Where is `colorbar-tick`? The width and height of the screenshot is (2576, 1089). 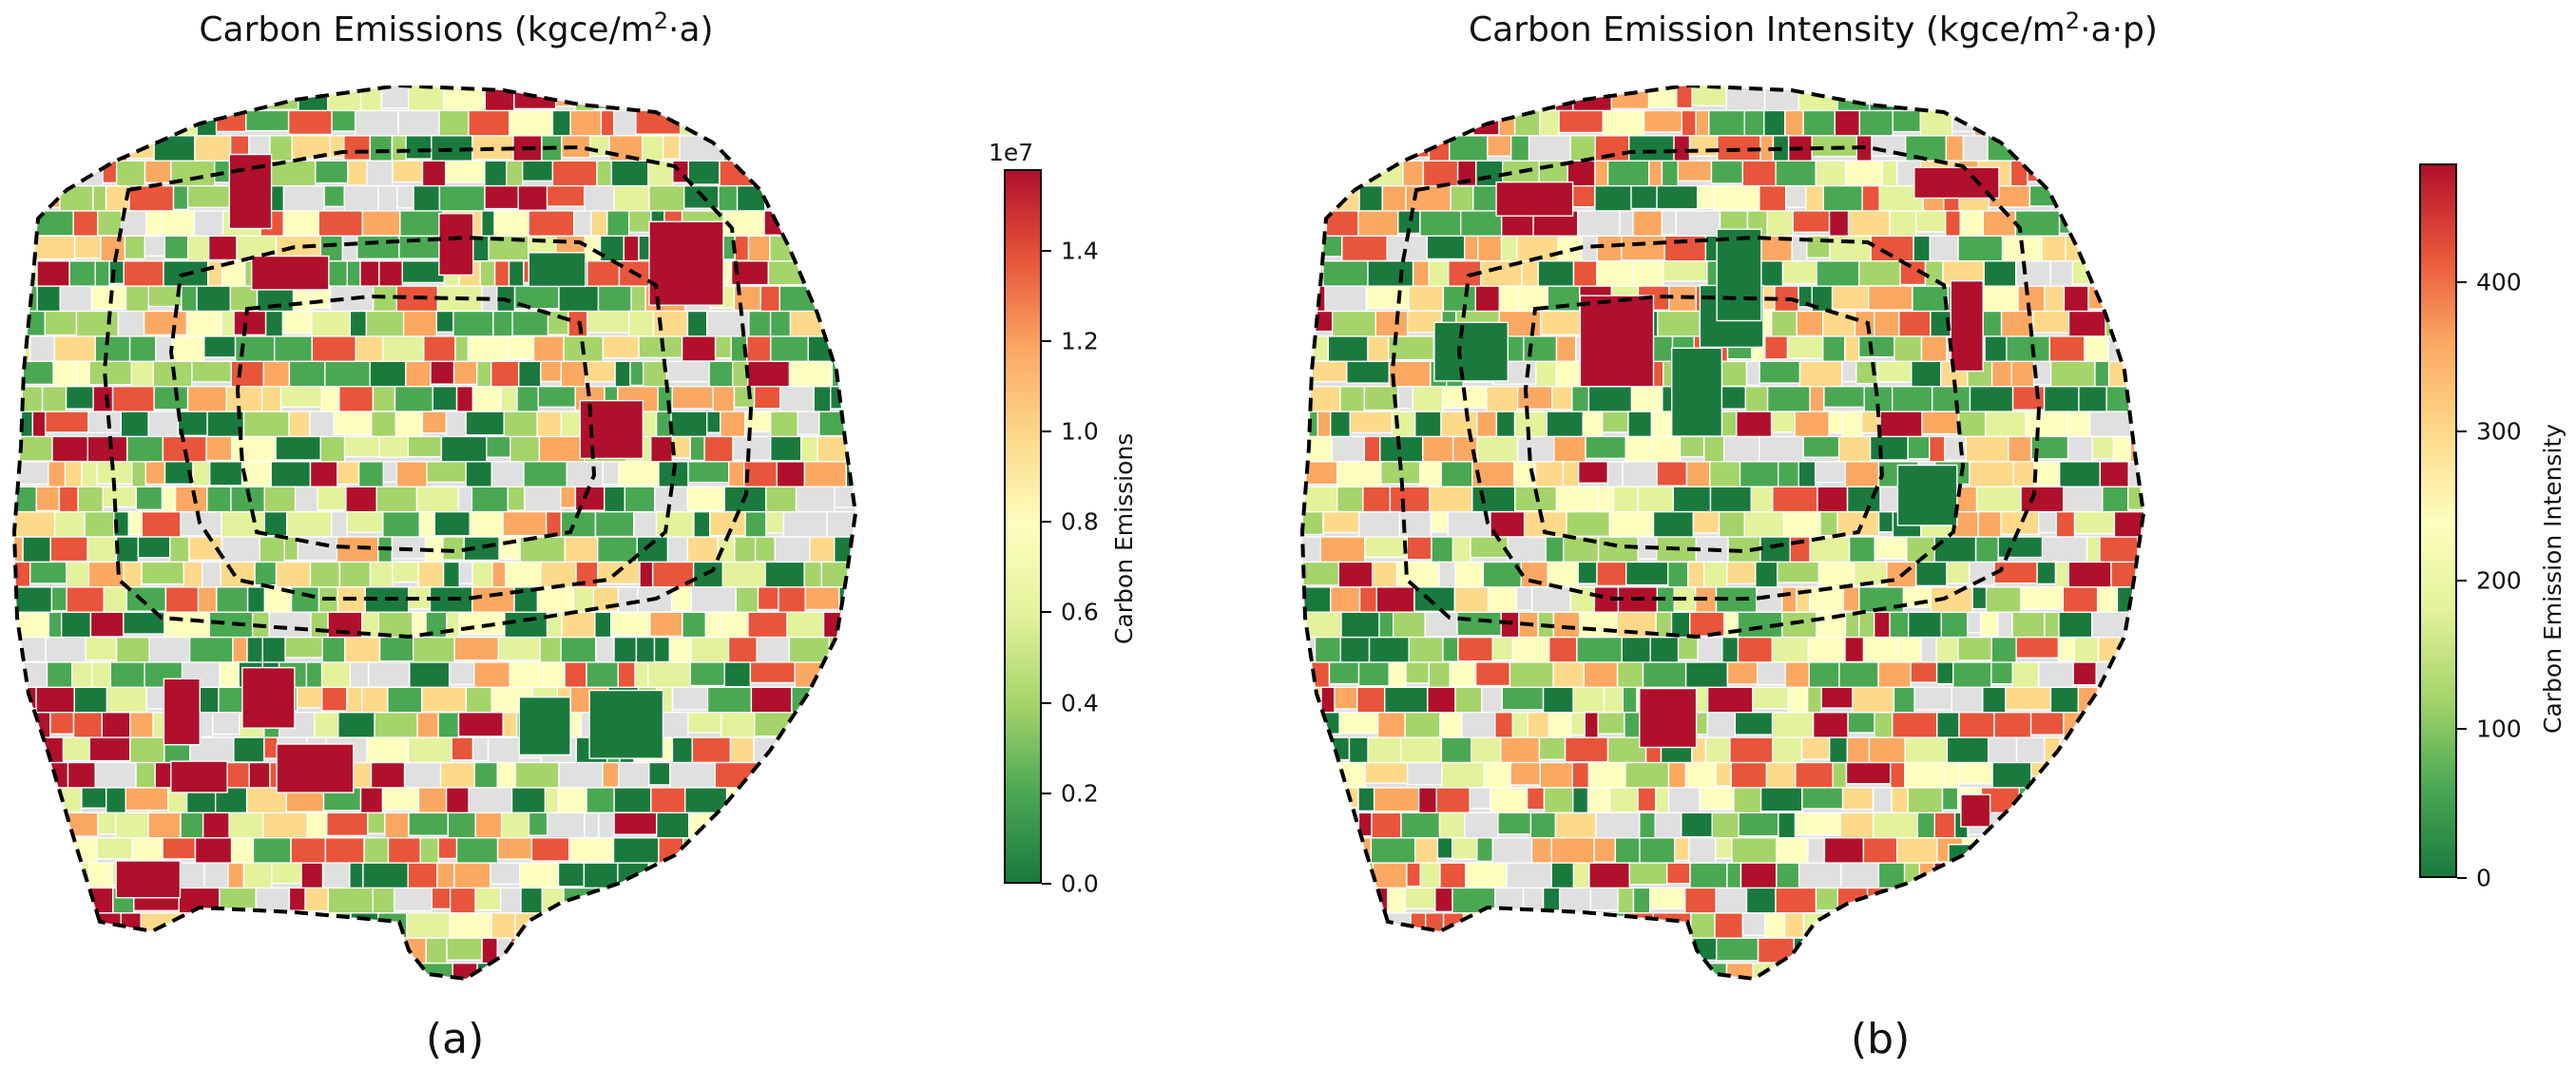
colorbar-tick is located at coordinates (1046, 250).